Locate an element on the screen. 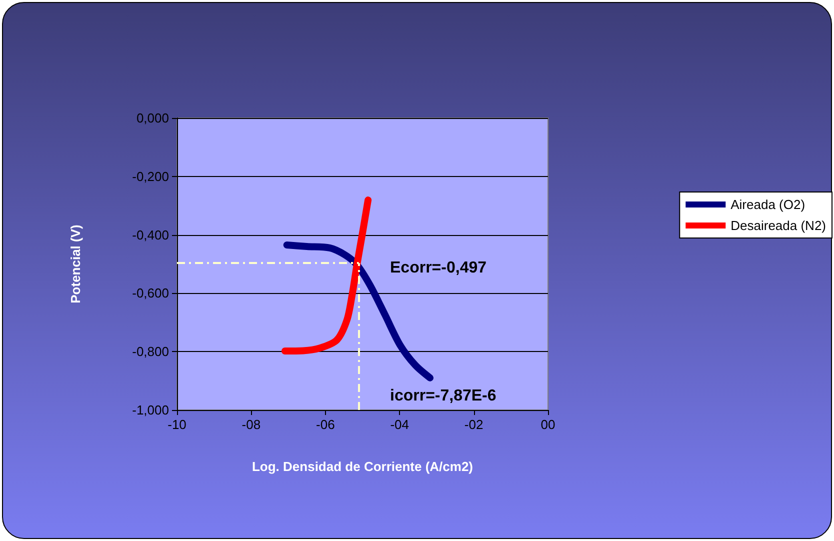 The height and width of the screenshot is (541, 834). annotation: Ecorr=-0,497 is located at coordinates (438, 268).